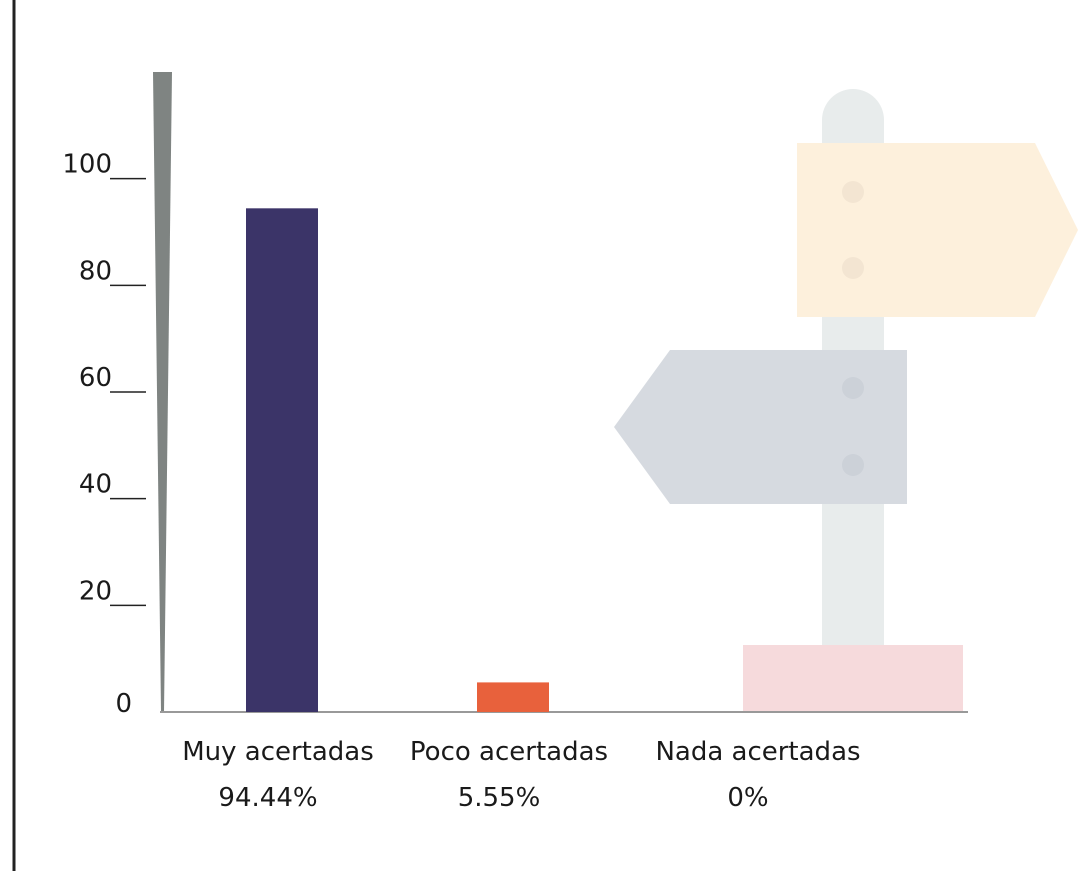 This screenshot has height=871, width=1078. What do you see at coordinates (760, 427) in the screenshot?
I see `sign-left` at bounding box center [760, 427].